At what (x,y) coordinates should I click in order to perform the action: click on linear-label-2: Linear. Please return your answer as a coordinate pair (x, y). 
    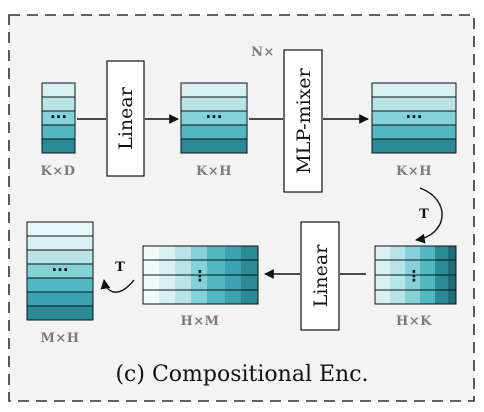
    Looking at the image, I should click on (321, 276).